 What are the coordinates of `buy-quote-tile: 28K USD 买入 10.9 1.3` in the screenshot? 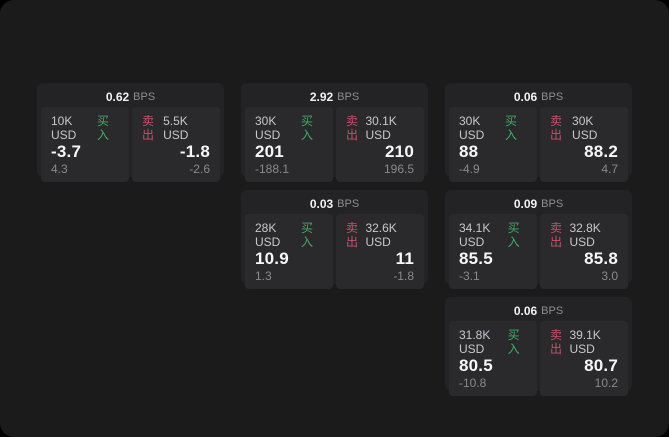 It's located at (289, 251).